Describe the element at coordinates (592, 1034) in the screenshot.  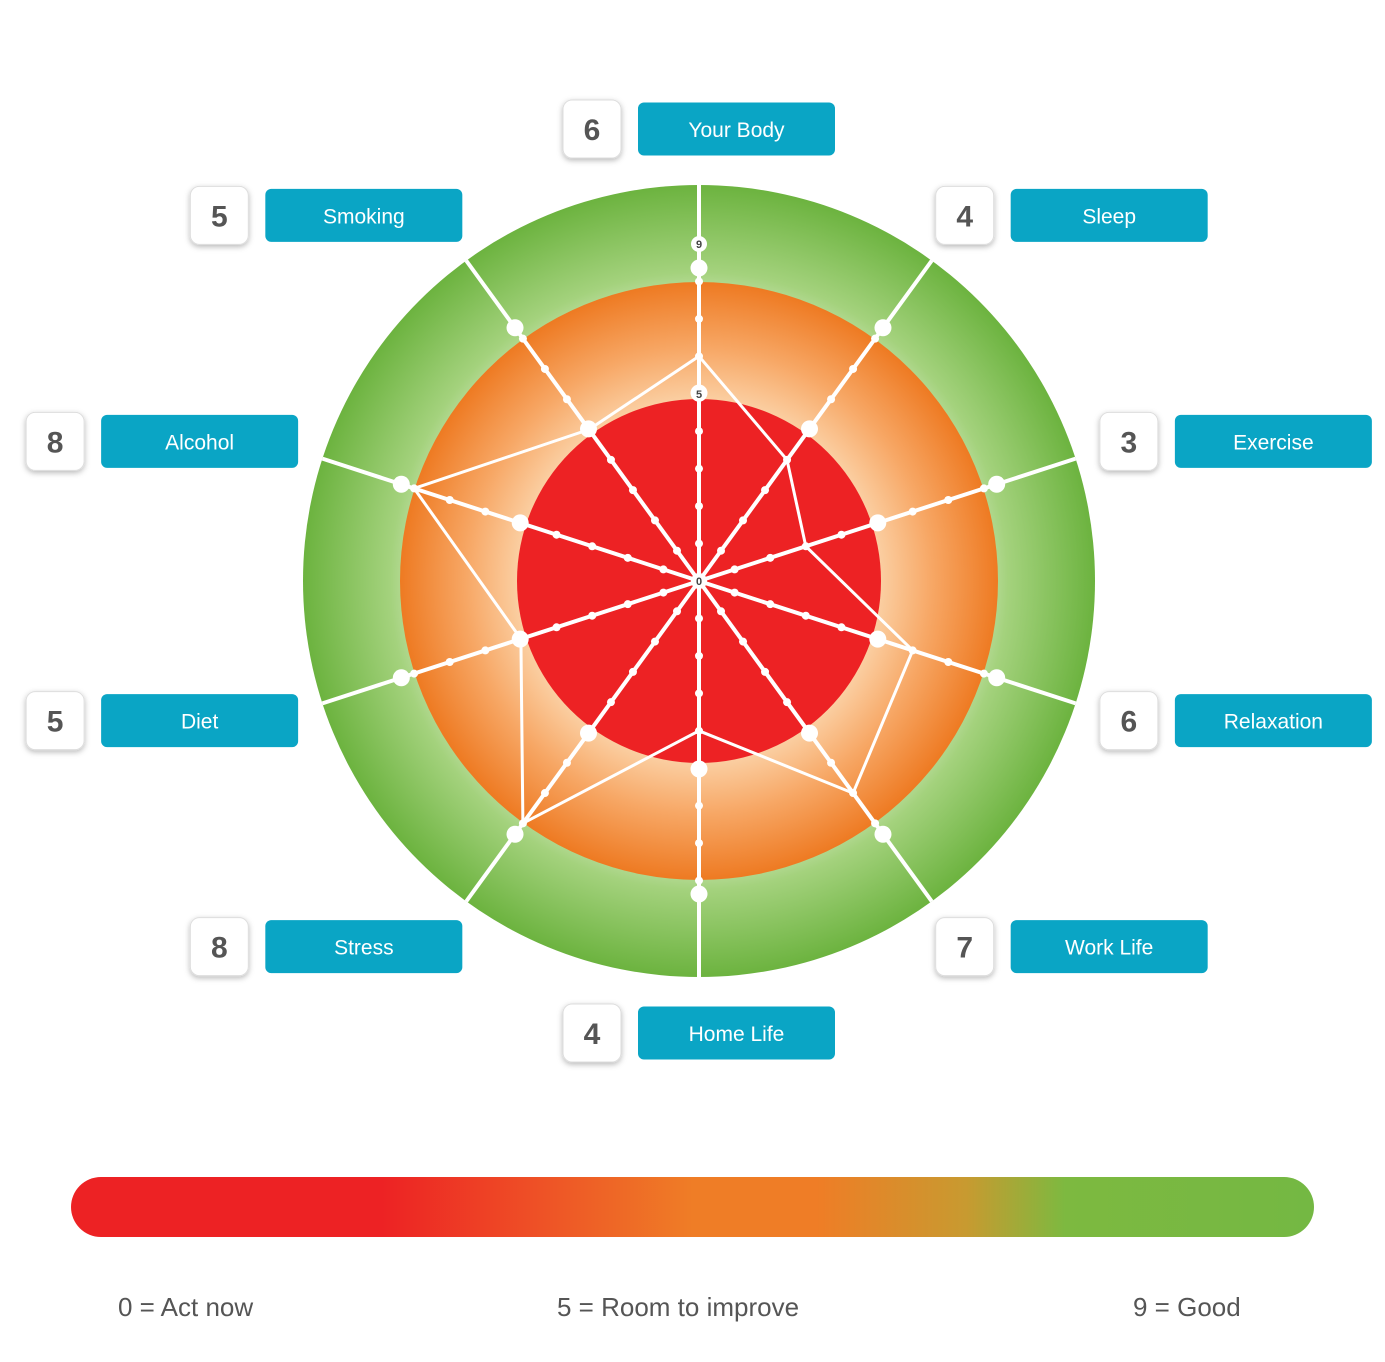
I see `score-value-home-life: 4` at that location.